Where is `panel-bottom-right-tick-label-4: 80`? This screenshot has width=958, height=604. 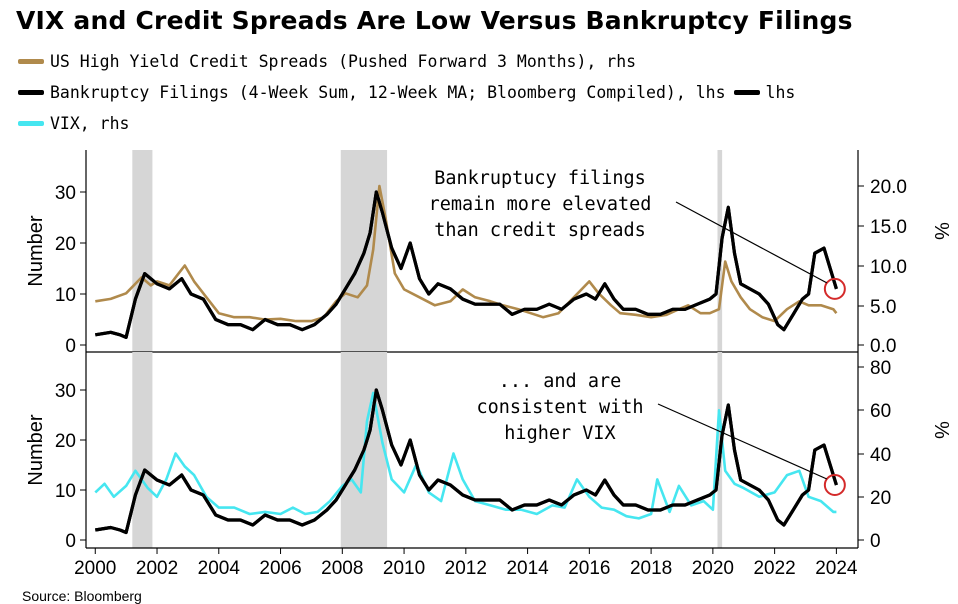 panel-bottom-right-tick-label-4: 80 is located at coordinates (880, 368).